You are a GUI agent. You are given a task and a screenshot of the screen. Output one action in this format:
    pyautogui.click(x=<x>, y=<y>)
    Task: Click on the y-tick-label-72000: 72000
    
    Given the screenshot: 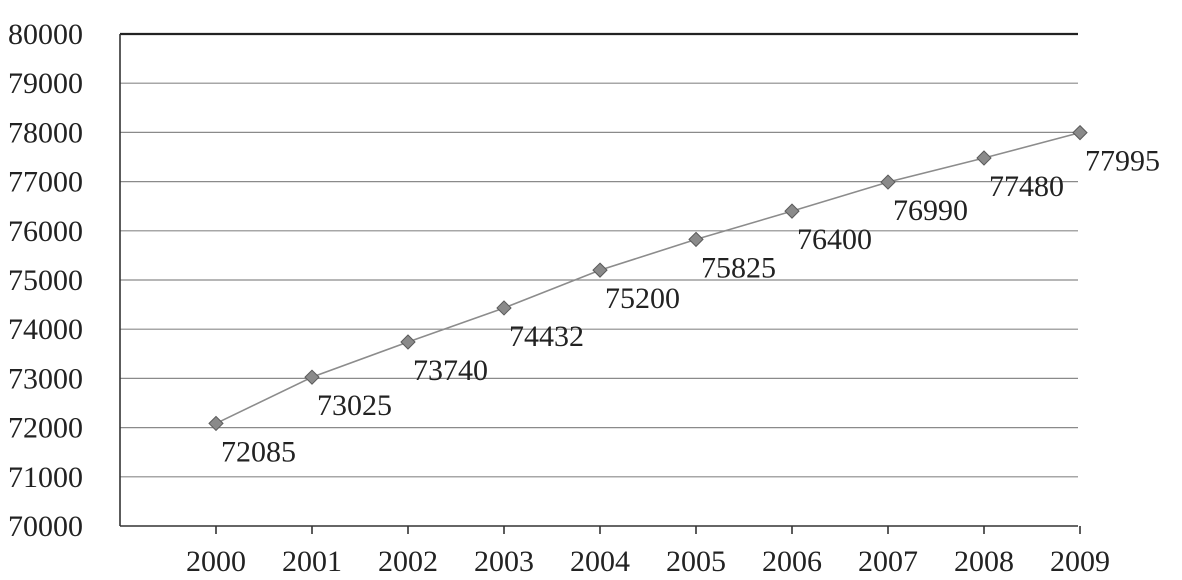 What is the action you would take?
    pyautogui.click(x=45, y=428)
    